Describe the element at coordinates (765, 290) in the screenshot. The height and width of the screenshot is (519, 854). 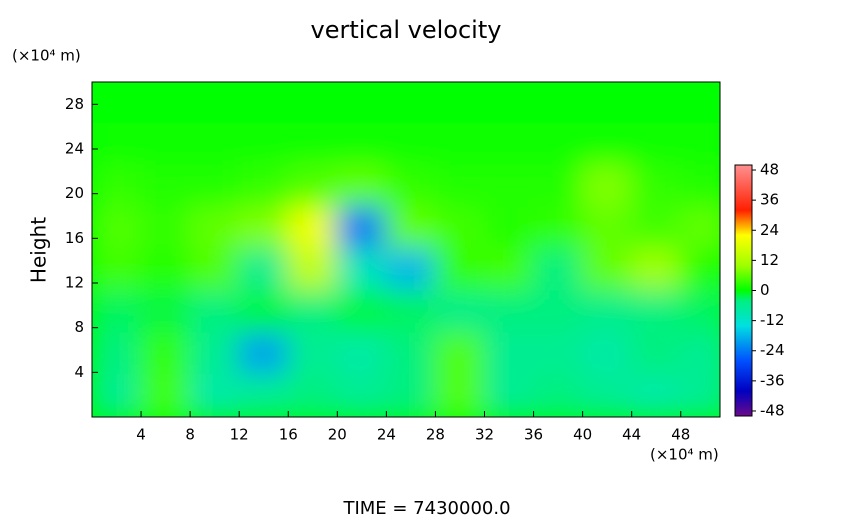
I see `colorbar-tick-label: 0` at that location.